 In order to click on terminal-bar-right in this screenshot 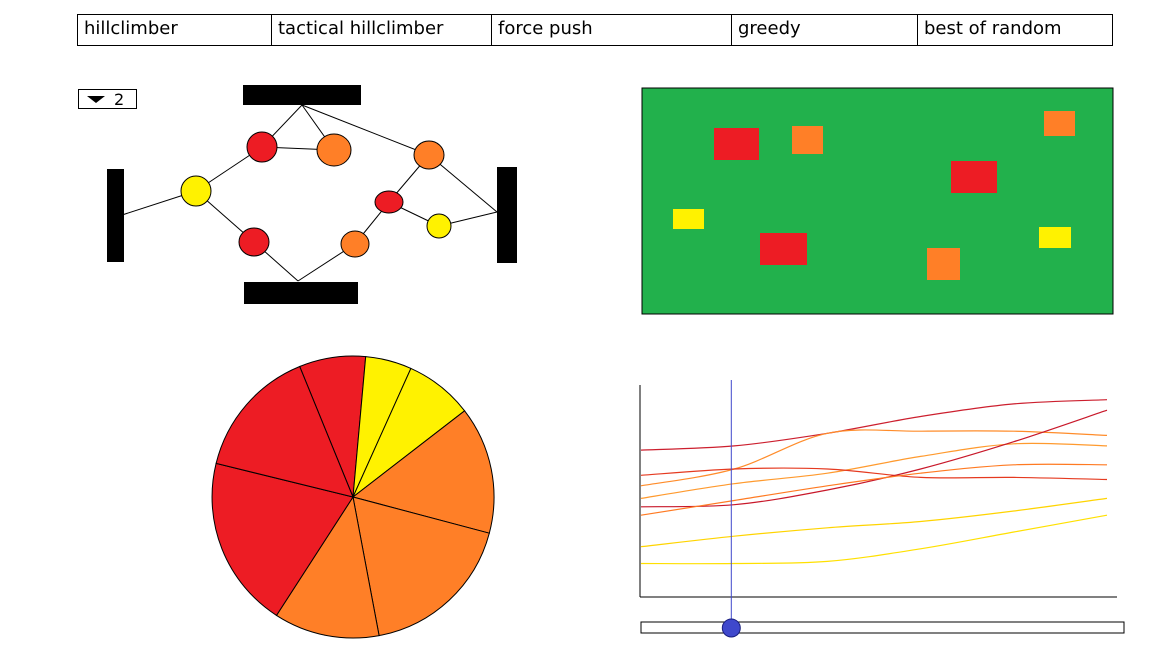, I will do `click(507, 215)`.